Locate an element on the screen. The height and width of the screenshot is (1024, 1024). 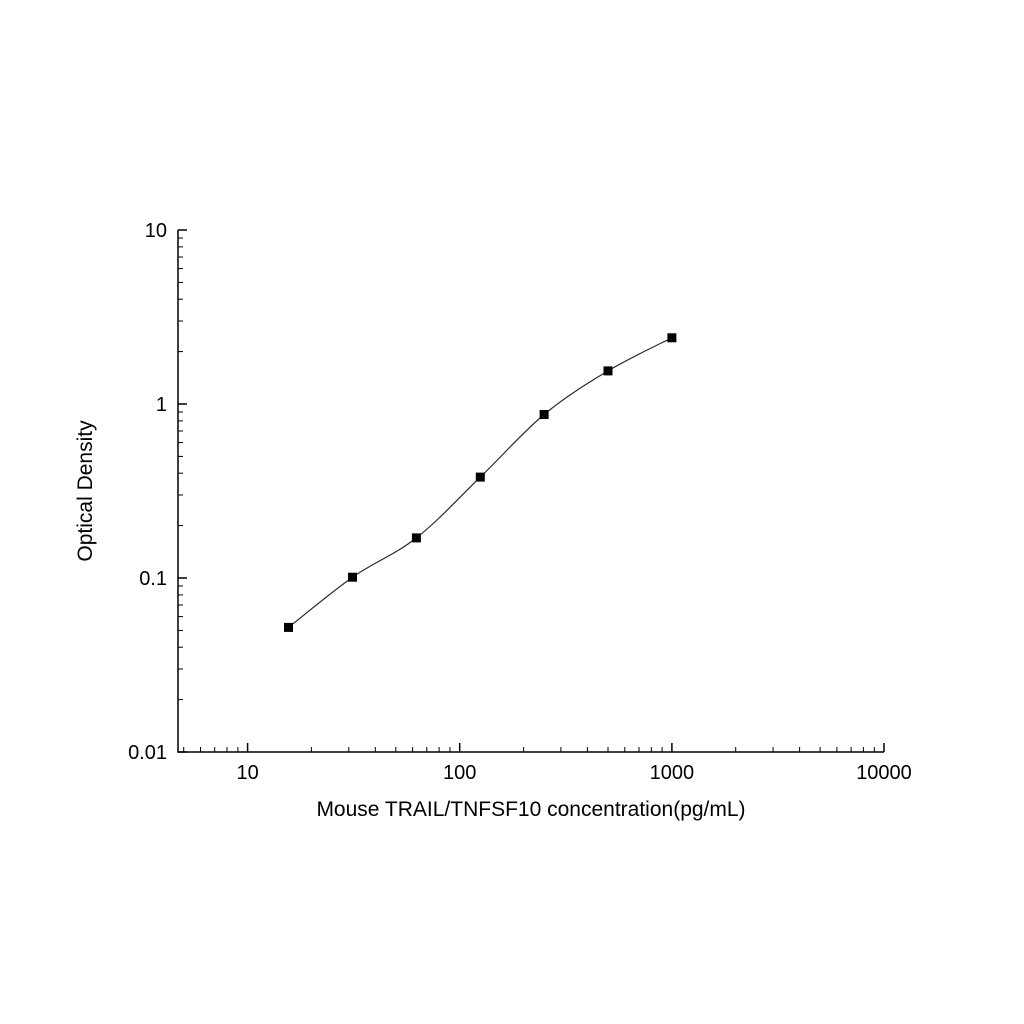
standard-curve-line is located at coordinates (480, 482).